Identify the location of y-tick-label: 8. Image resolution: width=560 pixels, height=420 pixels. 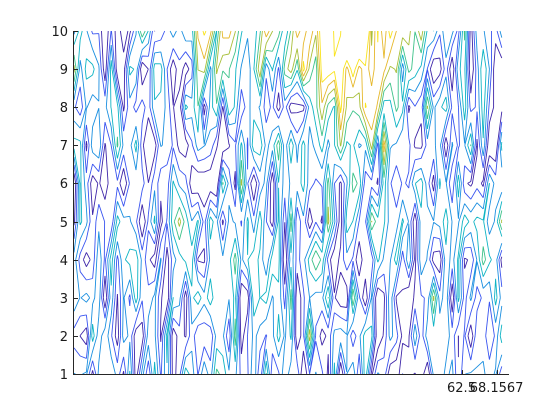
(64, 108).